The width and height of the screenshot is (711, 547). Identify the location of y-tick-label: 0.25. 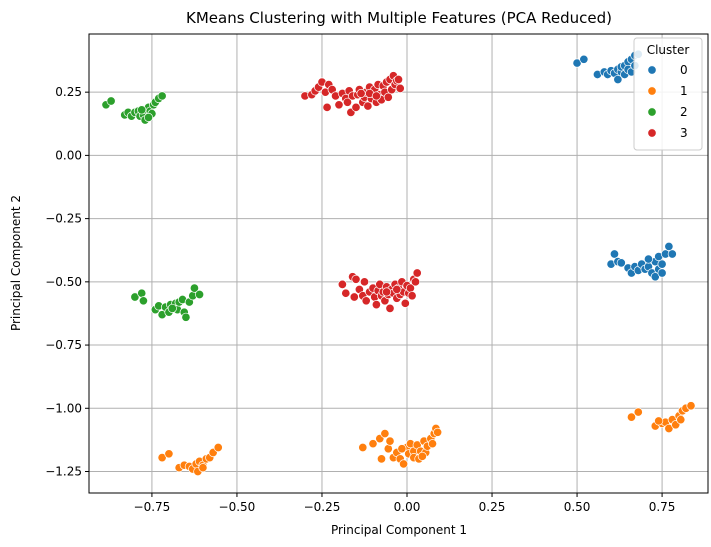
(68, 92).